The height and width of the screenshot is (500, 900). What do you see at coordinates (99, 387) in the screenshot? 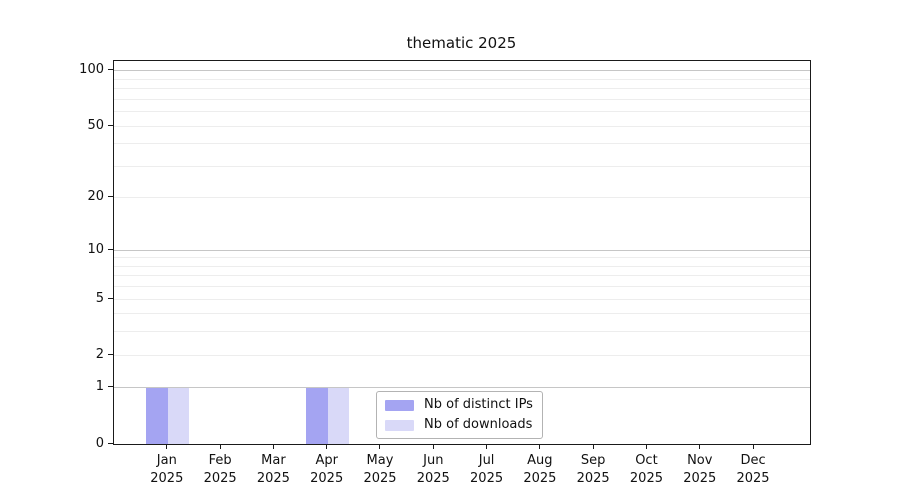
I see `y-tick-label: 1` at bounding box center [99, 387].